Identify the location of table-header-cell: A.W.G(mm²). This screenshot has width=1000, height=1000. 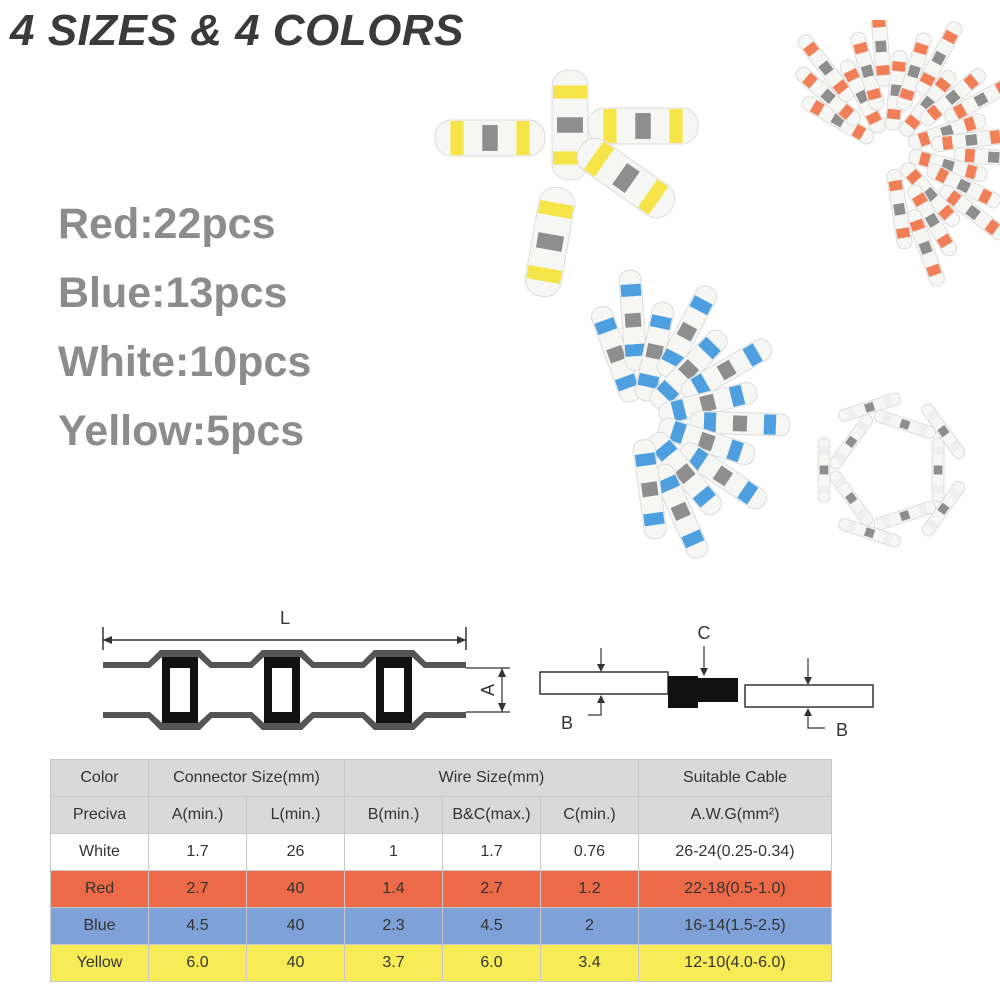
(735, 815).